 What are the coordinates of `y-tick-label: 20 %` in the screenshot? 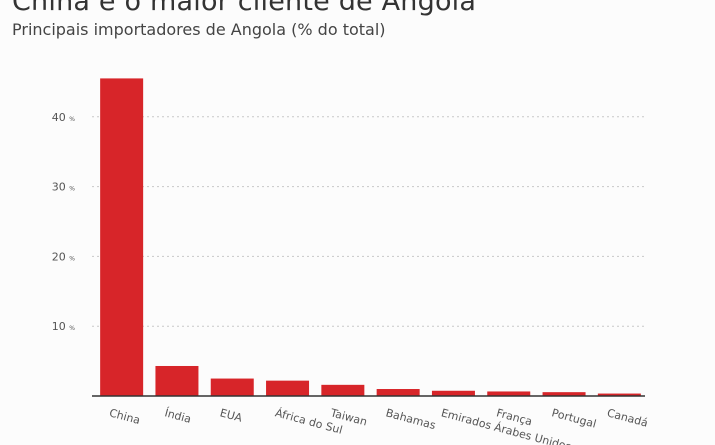 It's located at (64, 256).